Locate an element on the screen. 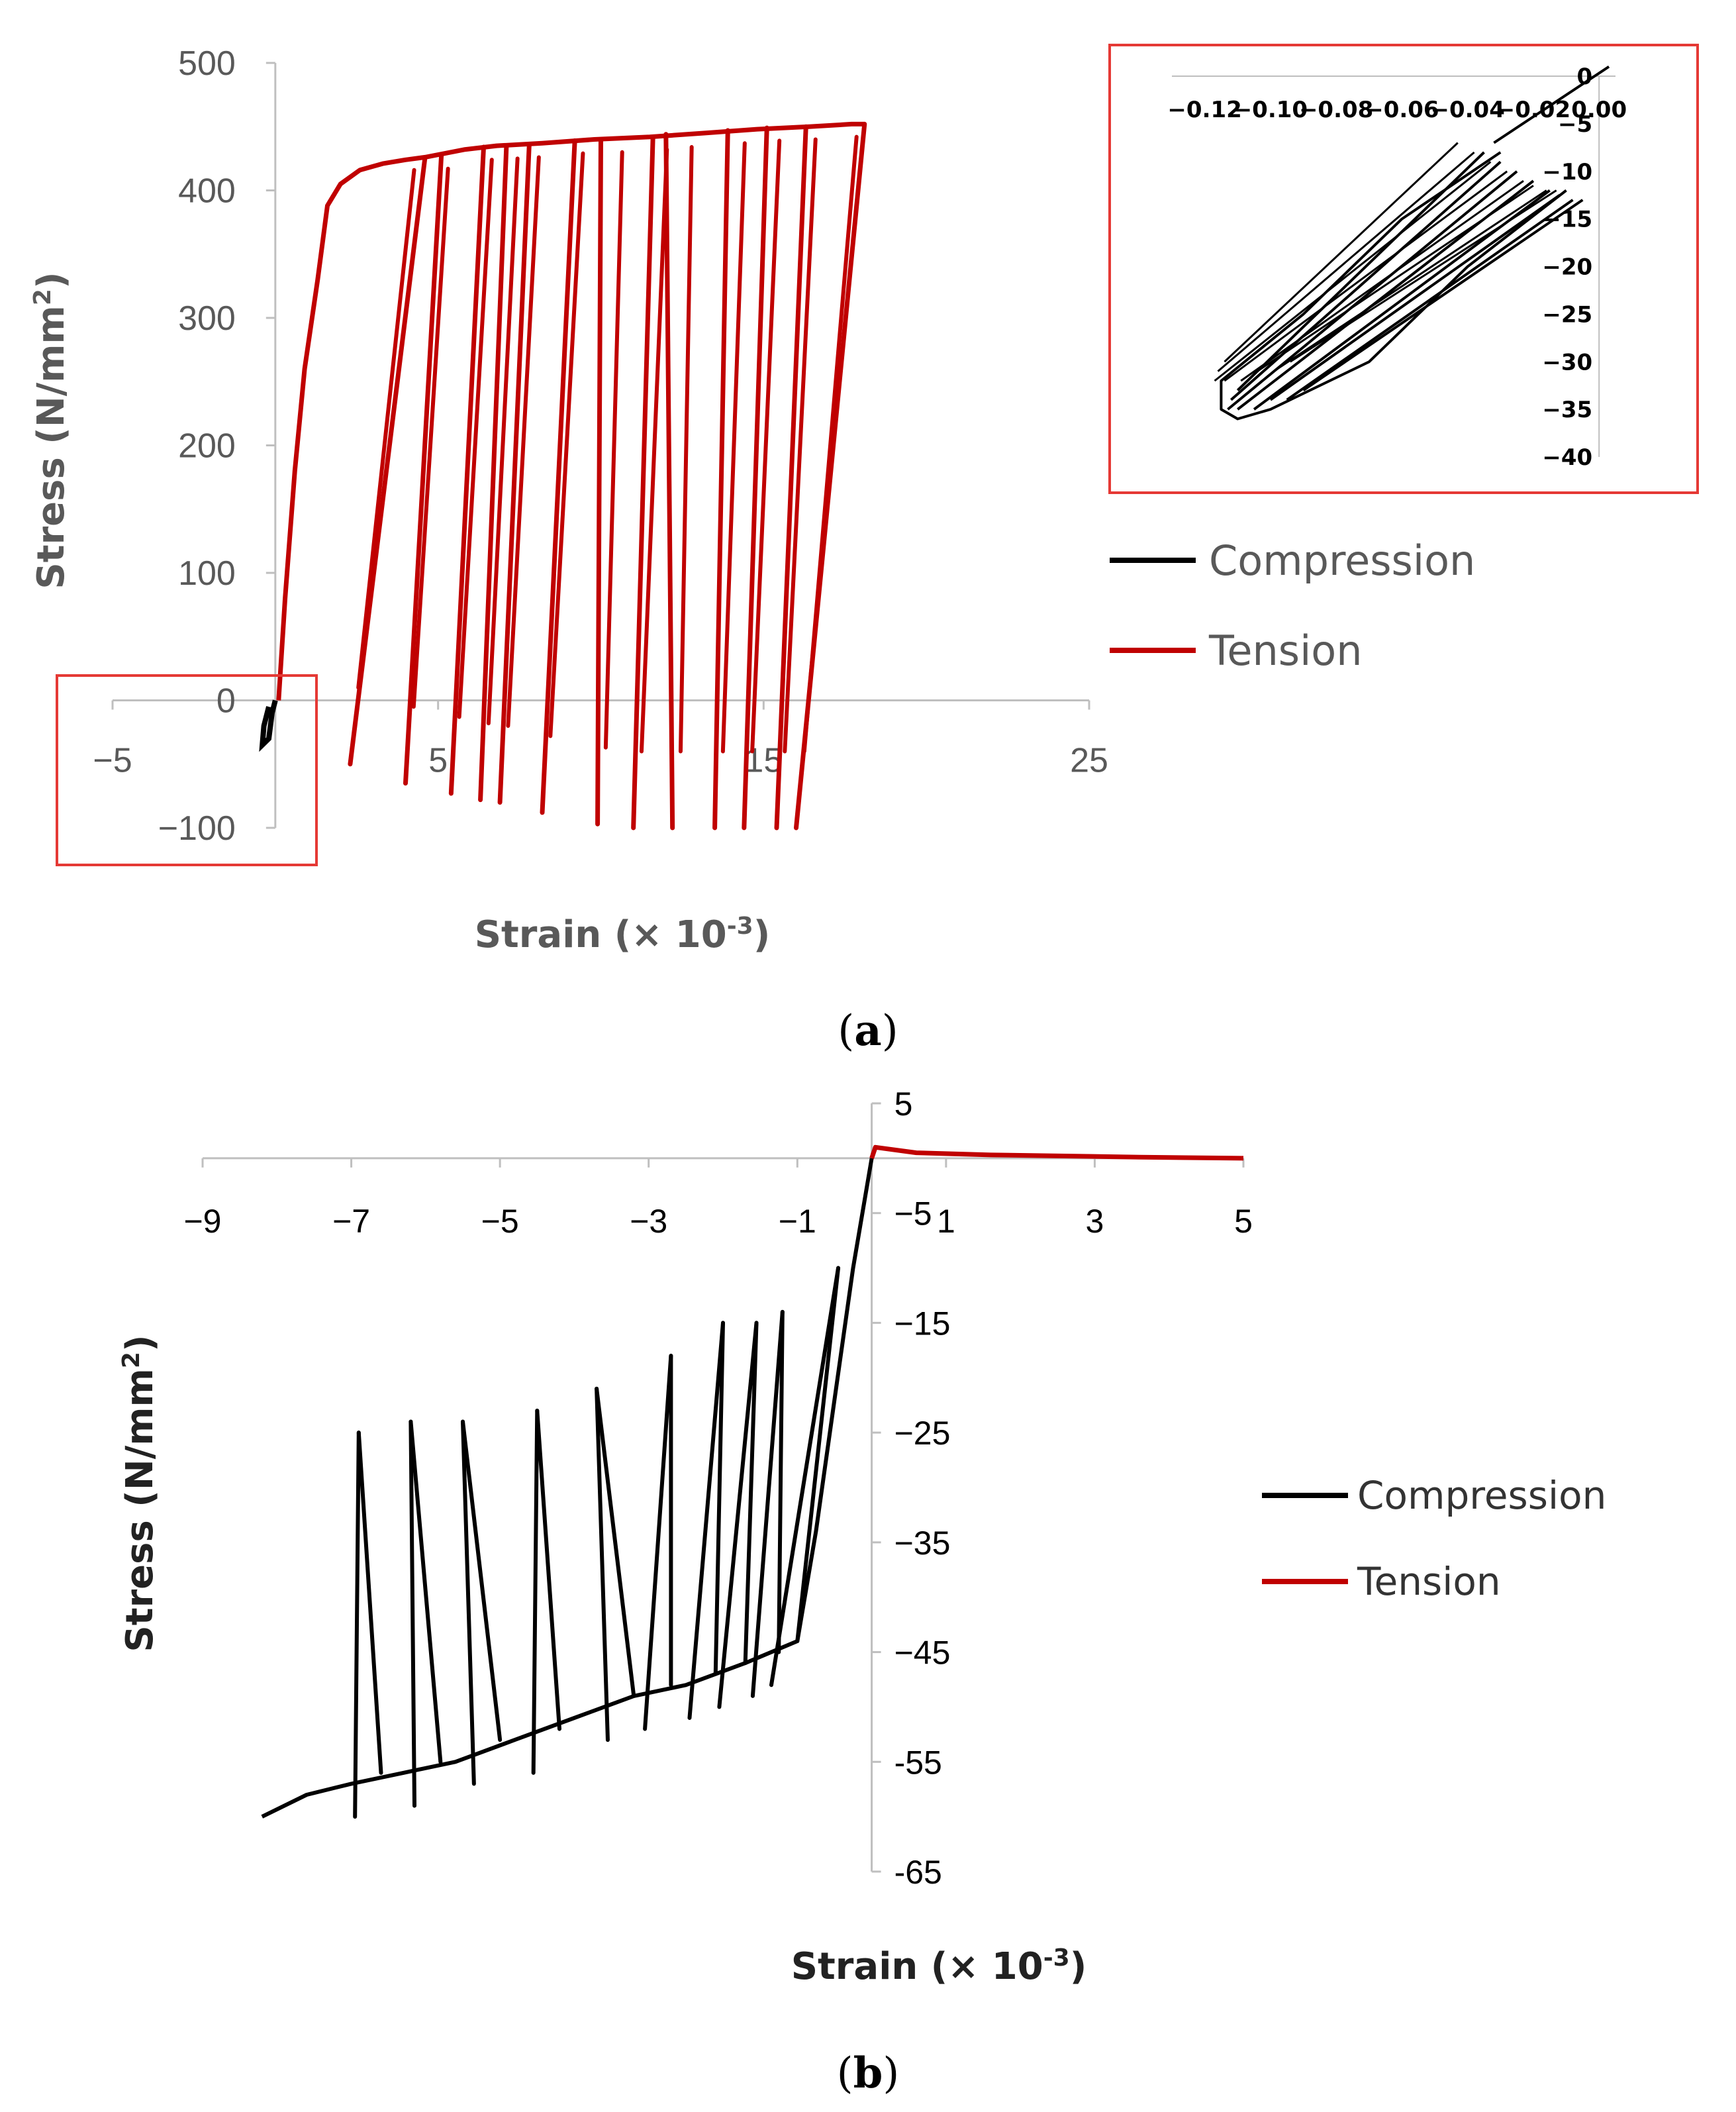 This screenshot has height=2112, width=1736. chart-b-y-tick-label: −25 is located at coordinates (922, 1433).